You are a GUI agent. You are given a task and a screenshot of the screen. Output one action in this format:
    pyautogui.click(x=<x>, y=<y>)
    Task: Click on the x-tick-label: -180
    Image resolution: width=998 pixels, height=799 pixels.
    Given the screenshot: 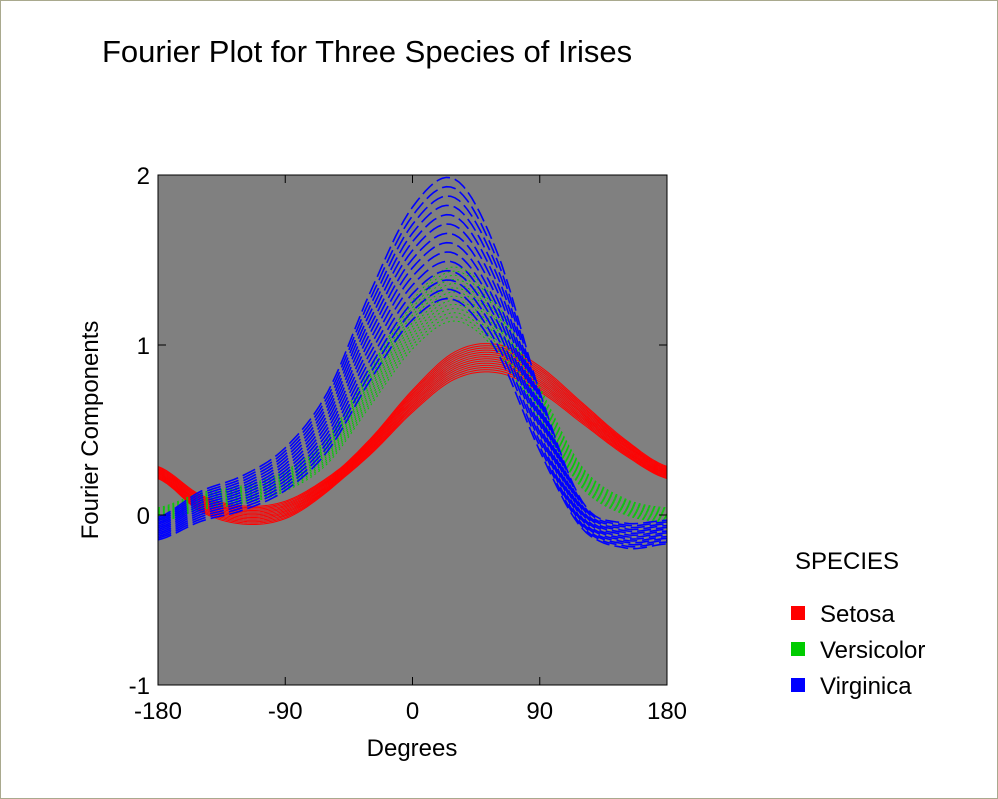 What is the action you would take?
    pyautogui.click(x=158, y=711)
    